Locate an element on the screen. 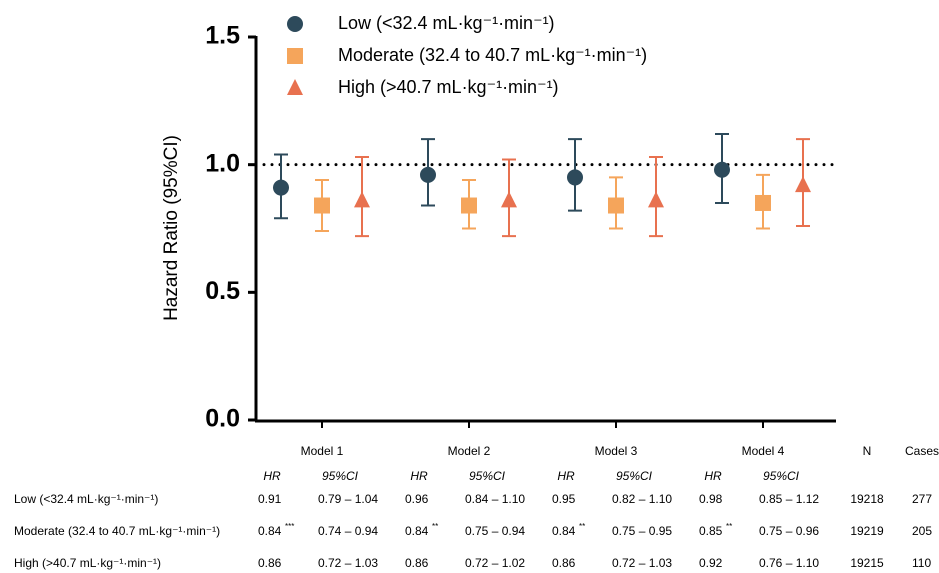  y-axis-label: Hazard Ratio (95%CI) is located at coordinates (171, 228).